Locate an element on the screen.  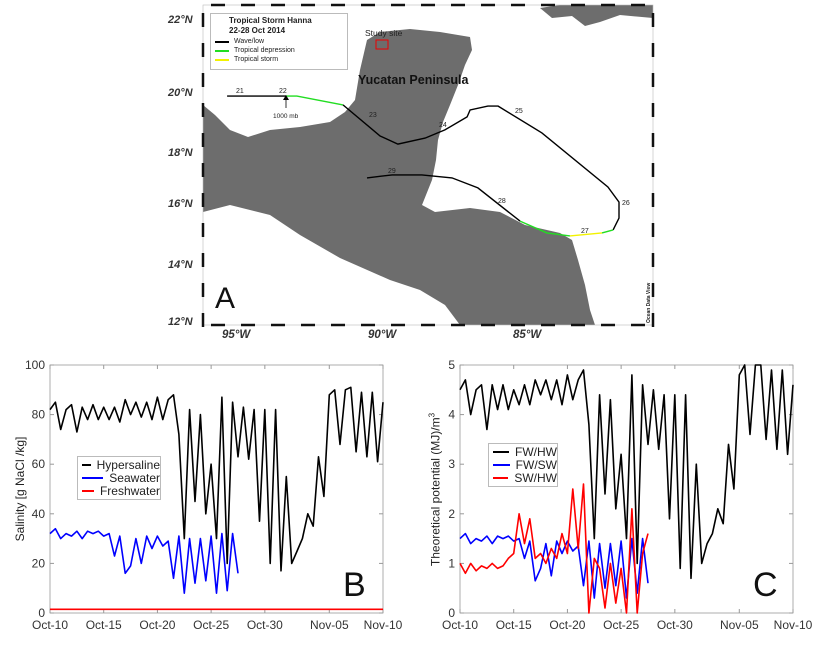
lat-label: 16°N is located at coordinates (180, 204).